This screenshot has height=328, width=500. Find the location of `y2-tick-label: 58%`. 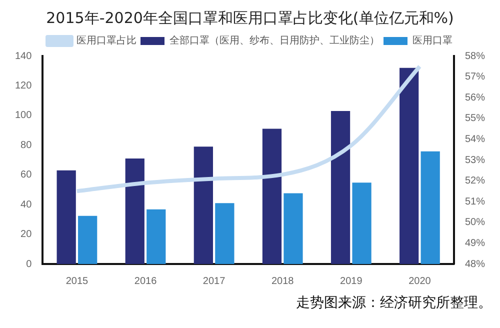

y2-tick-label: 58% is located at coordinates (475, 56).